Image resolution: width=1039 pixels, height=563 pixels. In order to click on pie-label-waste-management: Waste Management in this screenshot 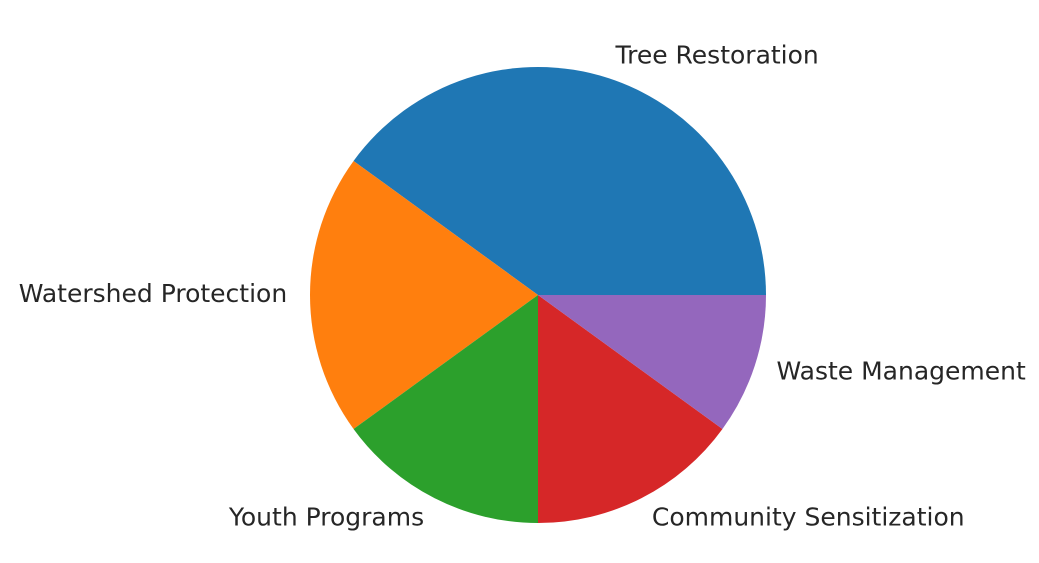, I will do `click(901, 371)`.